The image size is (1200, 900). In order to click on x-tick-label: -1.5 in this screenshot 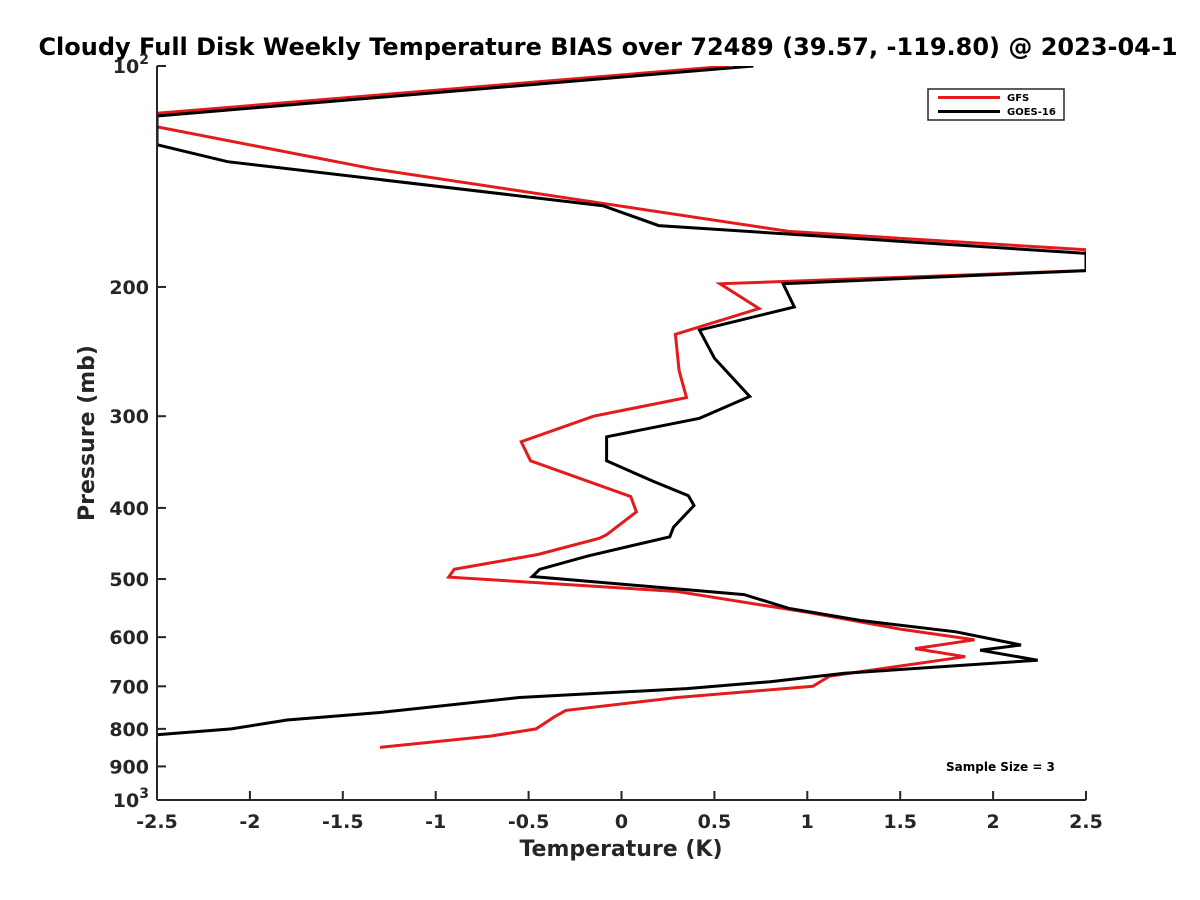, I will do `click(343, 822)`.